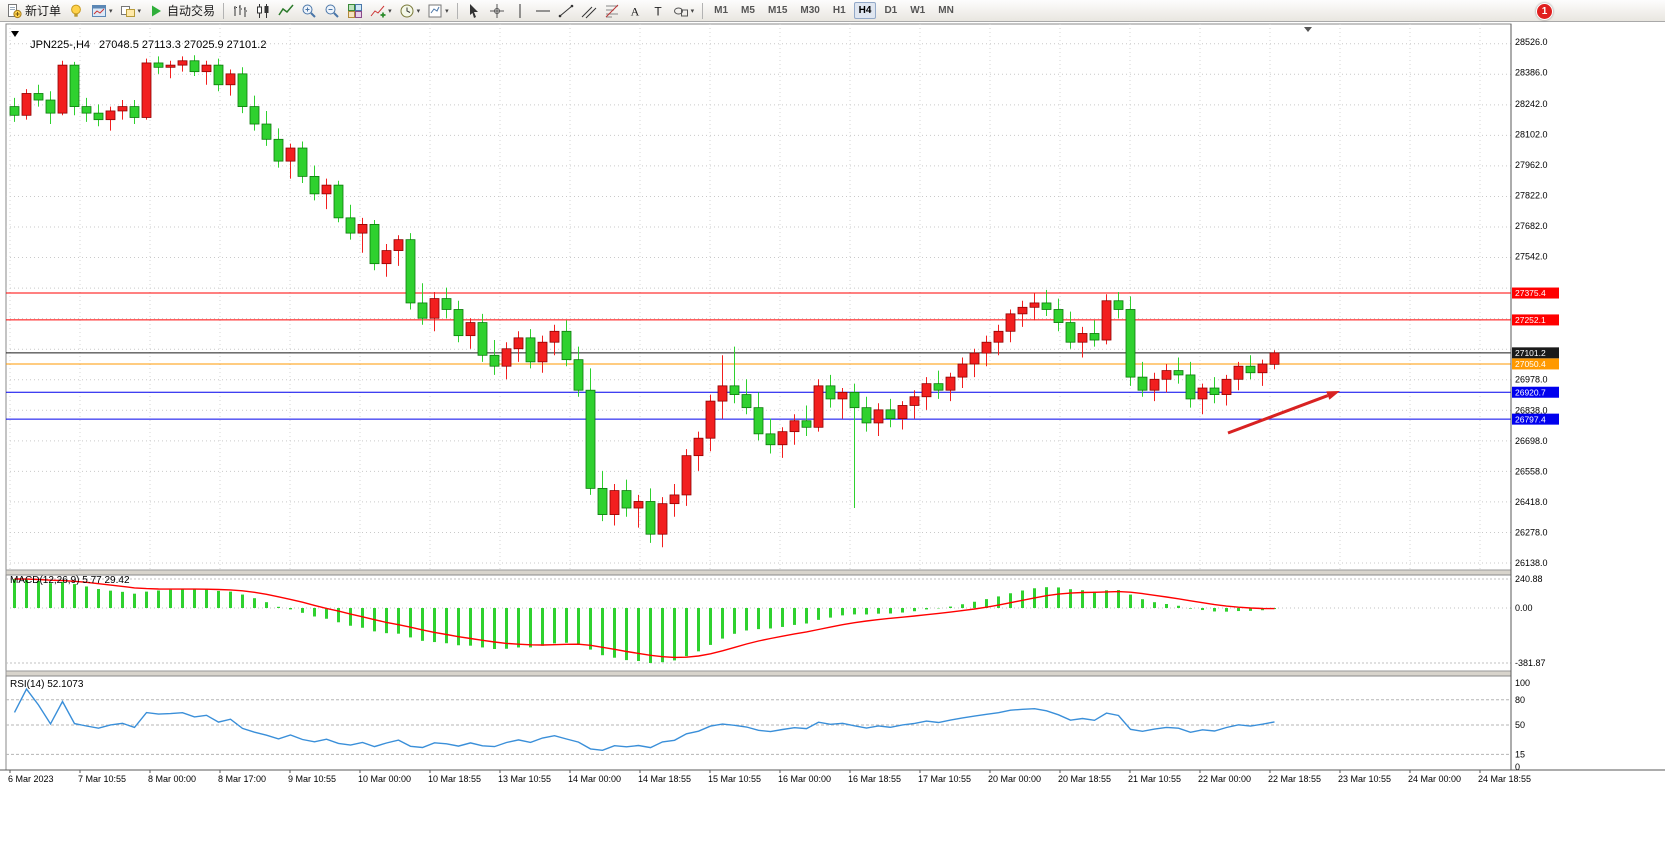  Describe the element at coordinates (758, 723) in the screenshot. I see `rsi-panel` at that location.